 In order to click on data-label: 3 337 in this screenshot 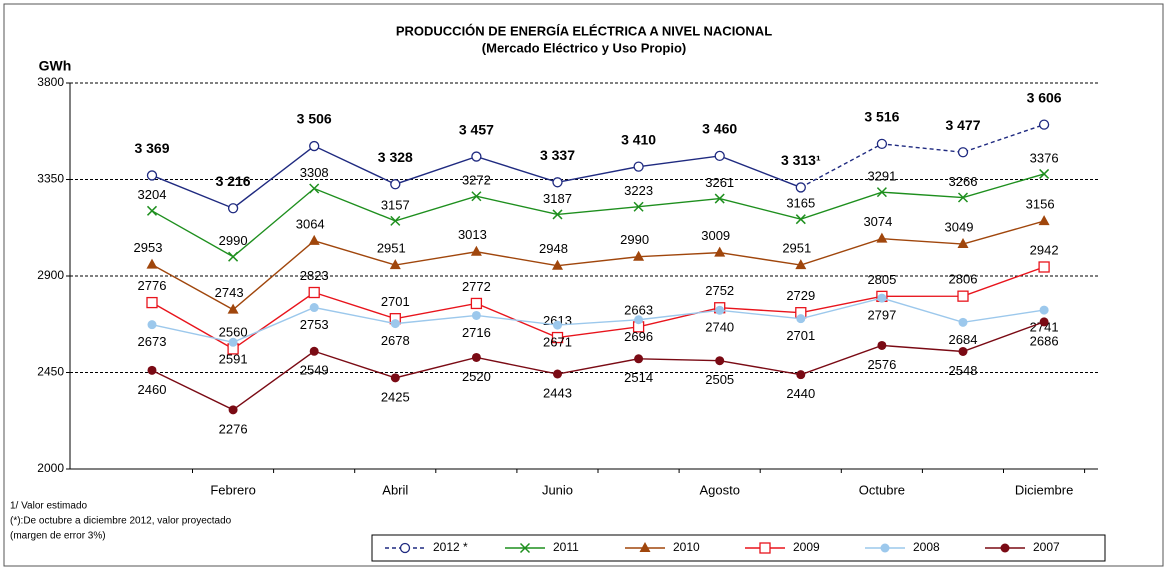, I will do `click(557, 155)`.